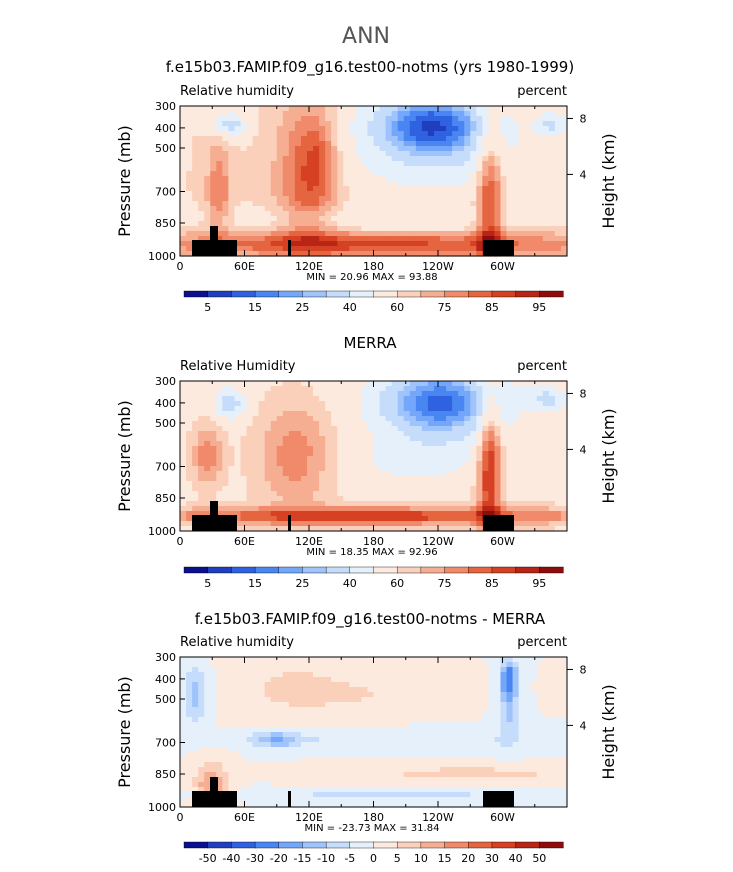 The width and height of the screenshot is (733, 872). I want to click on topography-mask, so click(353, 241).